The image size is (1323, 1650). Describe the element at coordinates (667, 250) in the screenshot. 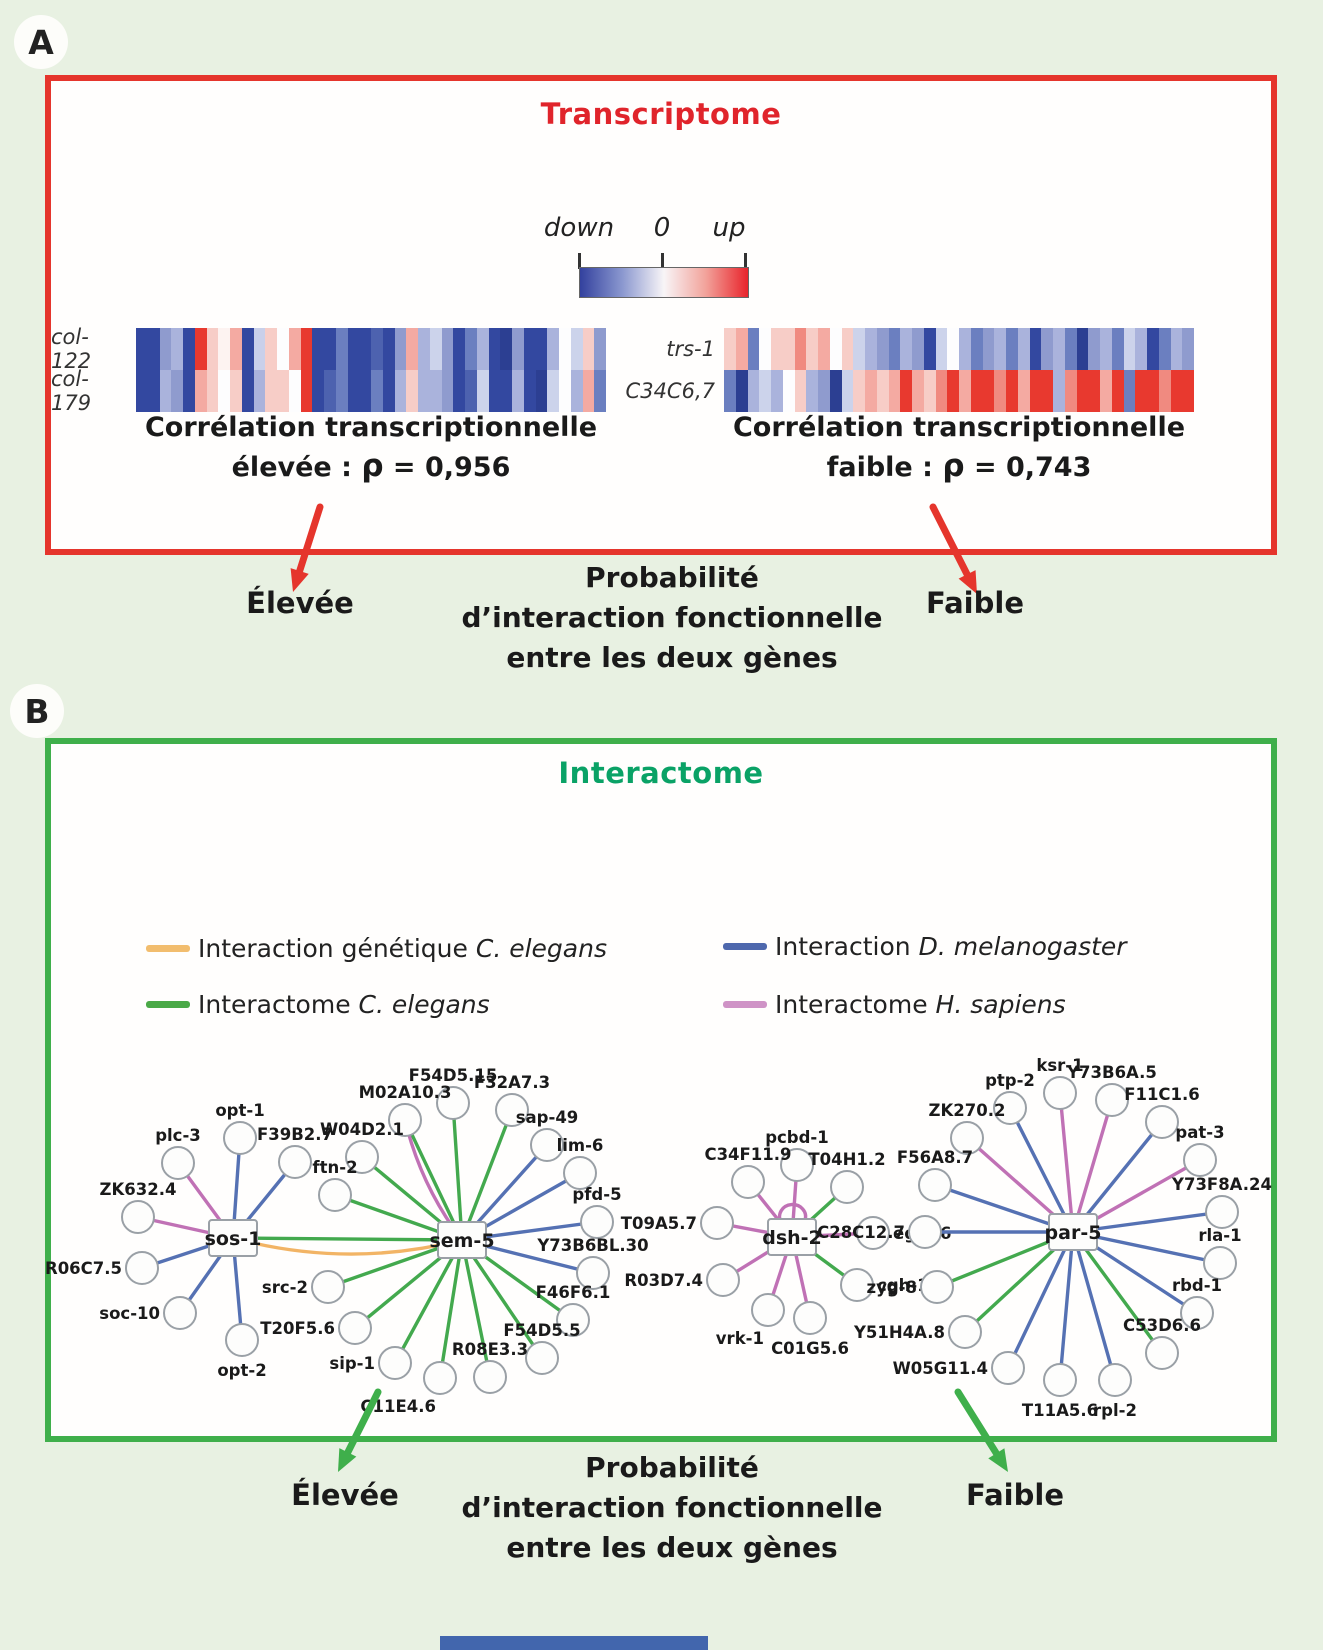

I see `color-scale: down 0 up` at that location.